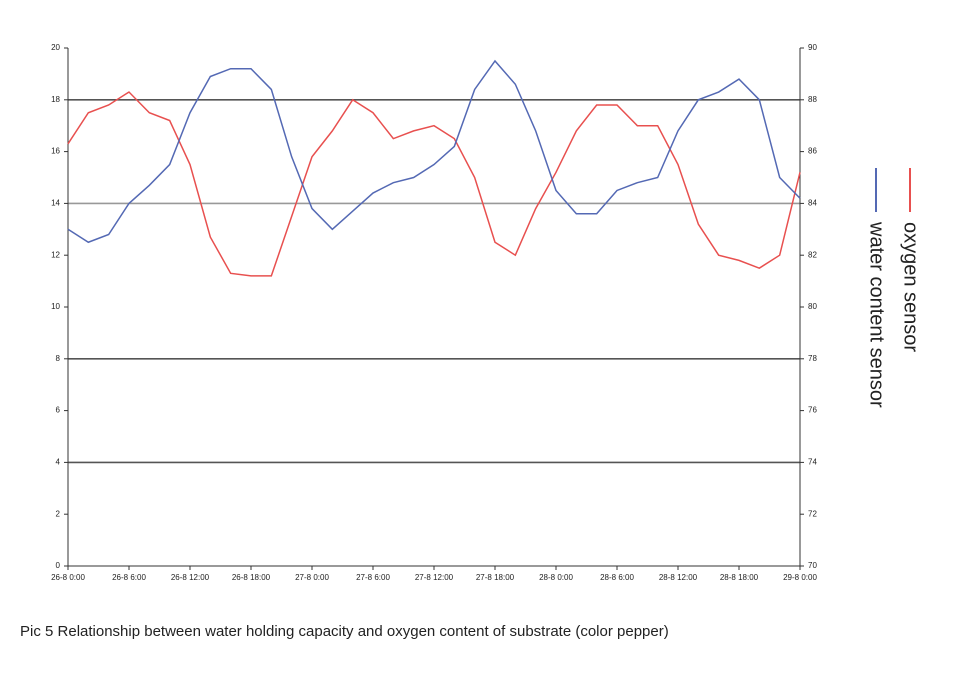 Image resolution: width=961 pixels, height=673 pixels. I want to click on y2-tick-label: 70, so click(812, 565).